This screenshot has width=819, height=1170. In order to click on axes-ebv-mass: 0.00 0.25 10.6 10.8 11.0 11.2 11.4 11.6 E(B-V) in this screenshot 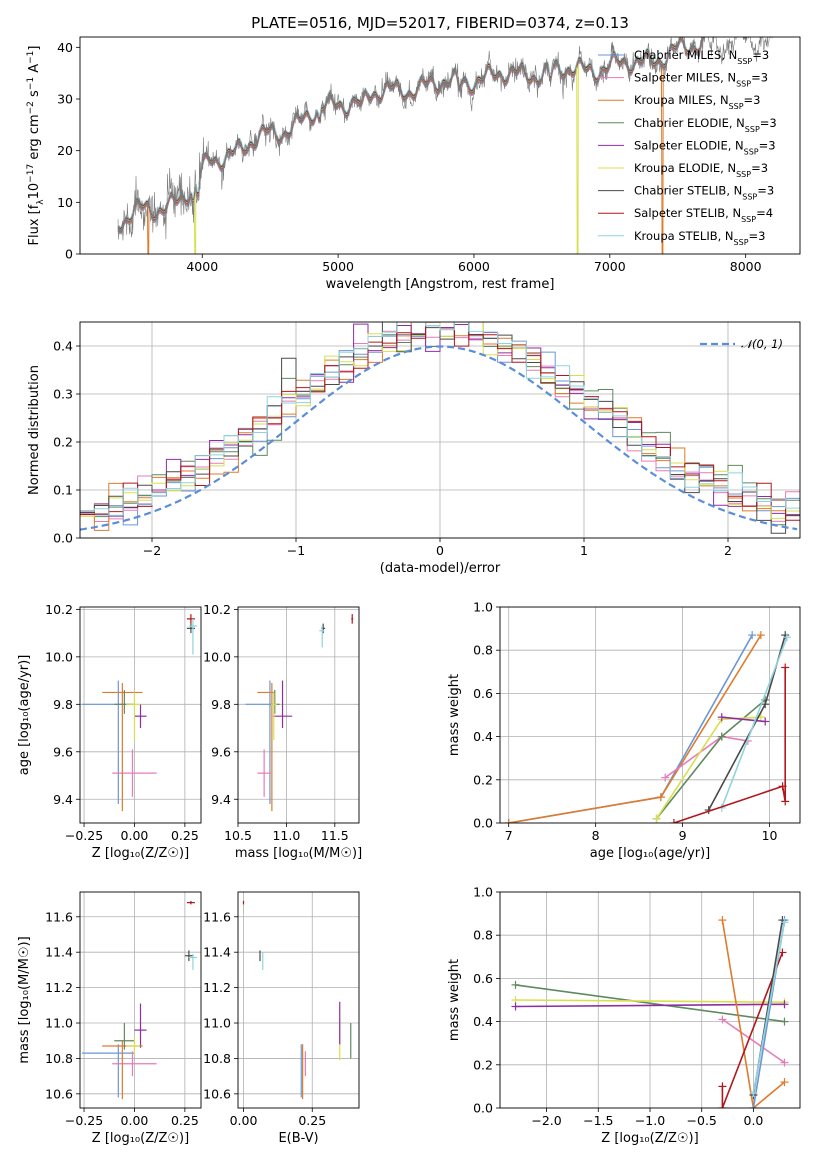, I will do `click(281, 1018)`.